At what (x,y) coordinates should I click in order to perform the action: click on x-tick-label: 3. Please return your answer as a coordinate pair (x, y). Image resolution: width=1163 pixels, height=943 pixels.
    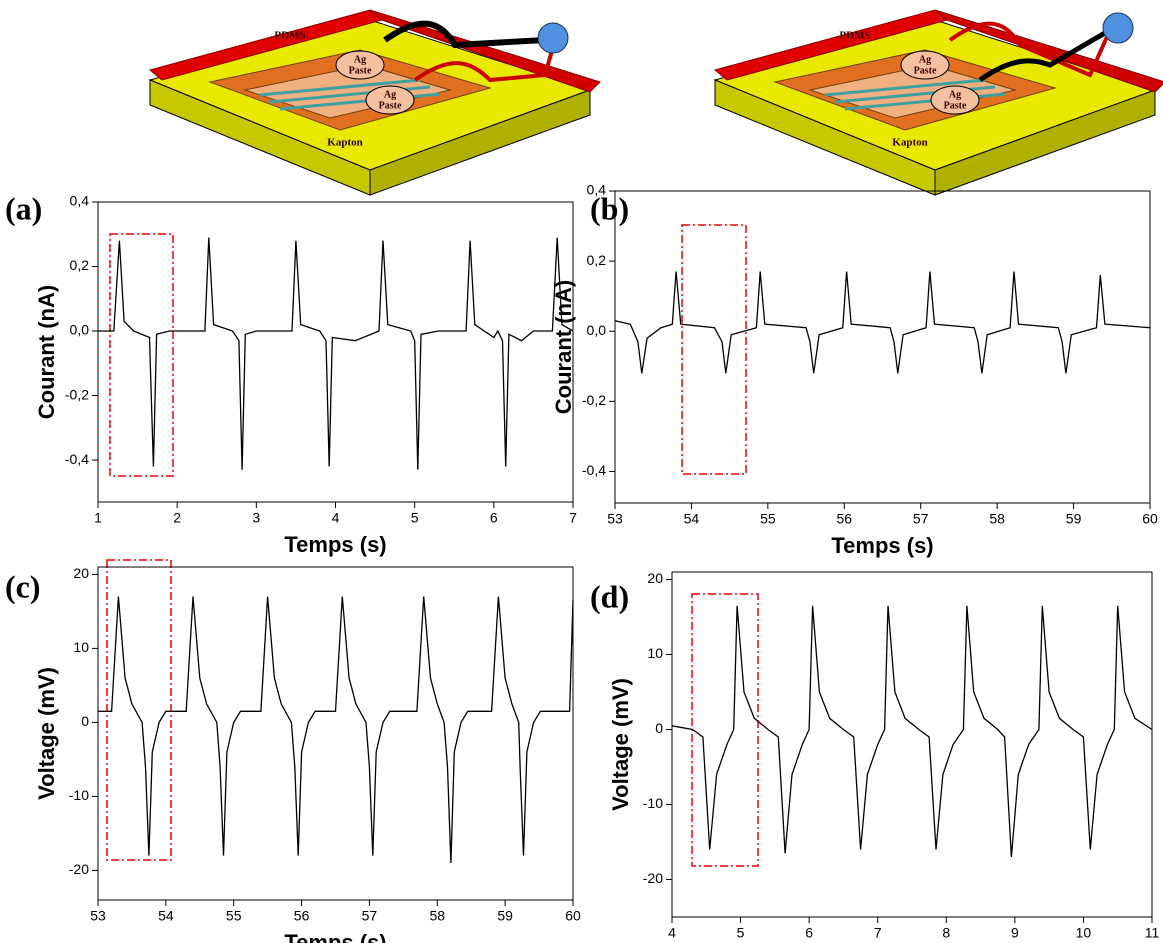
    Looking at the image, I should click on (256, 518).